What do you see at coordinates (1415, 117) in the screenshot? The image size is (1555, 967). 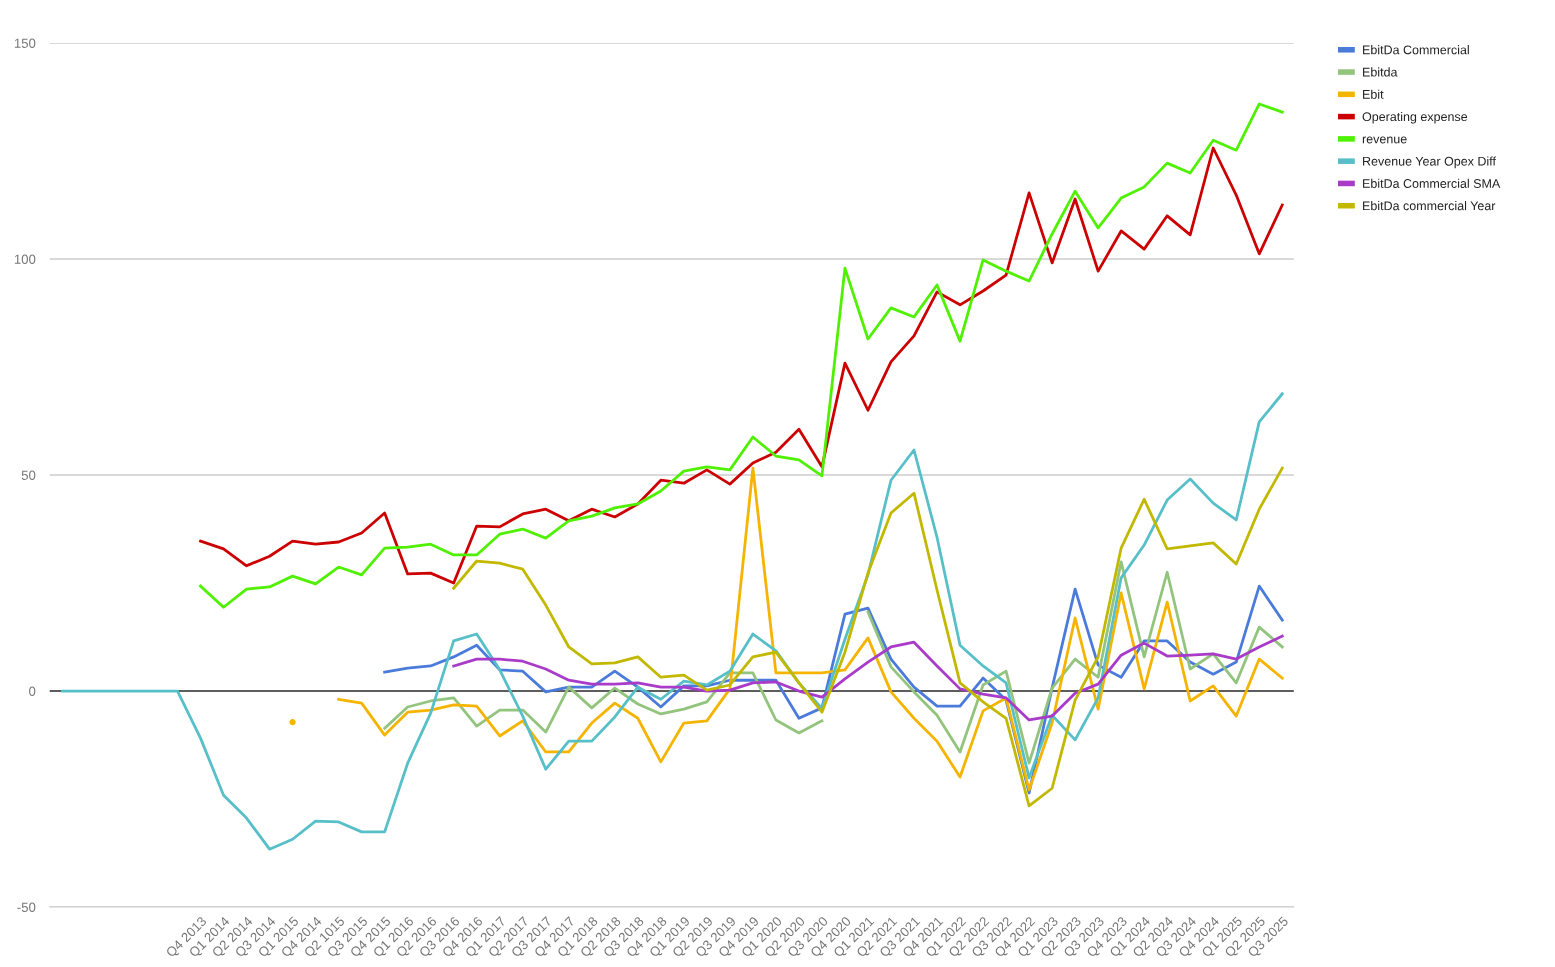 I see `legend-label: Operating expense` at bounding box center [1415, 117].